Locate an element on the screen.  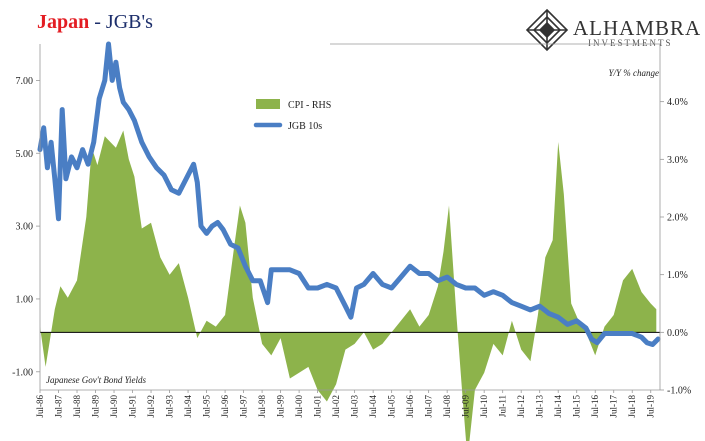
alhambra-logo: ALHAMBRA INVESTMENTS is located at coordinates (614, 30).